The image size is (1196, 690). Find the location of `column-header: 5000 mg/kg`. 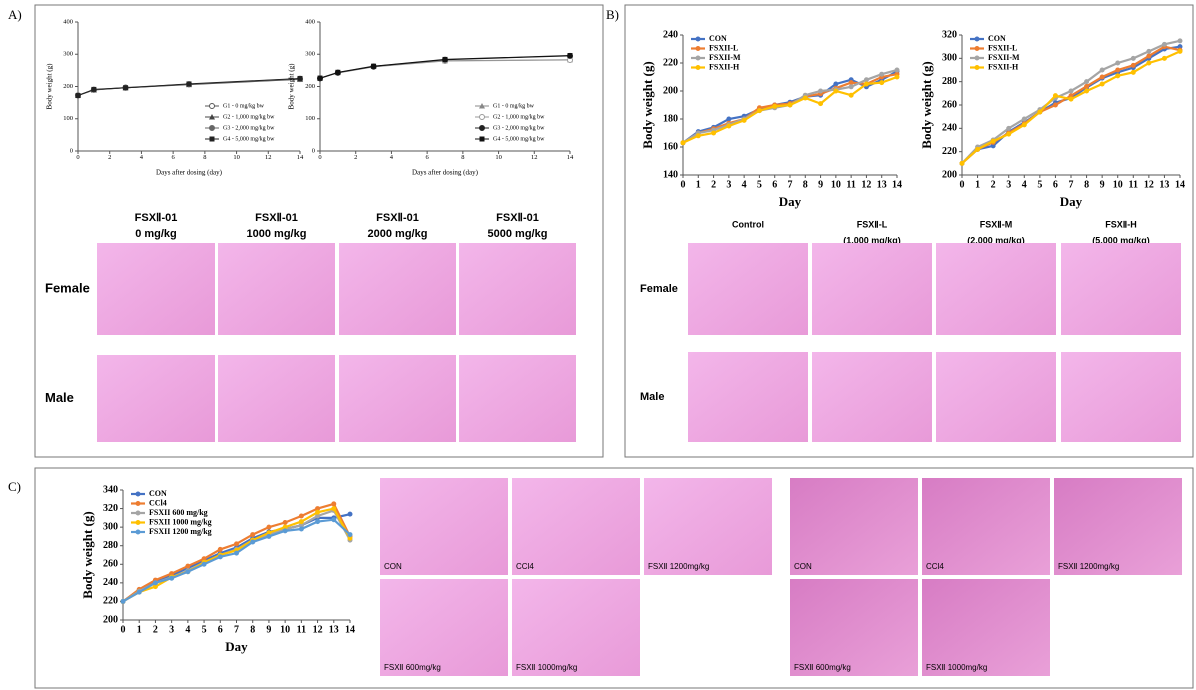

column-header: 5000 mg/kg is located at coordinates (518, 234).